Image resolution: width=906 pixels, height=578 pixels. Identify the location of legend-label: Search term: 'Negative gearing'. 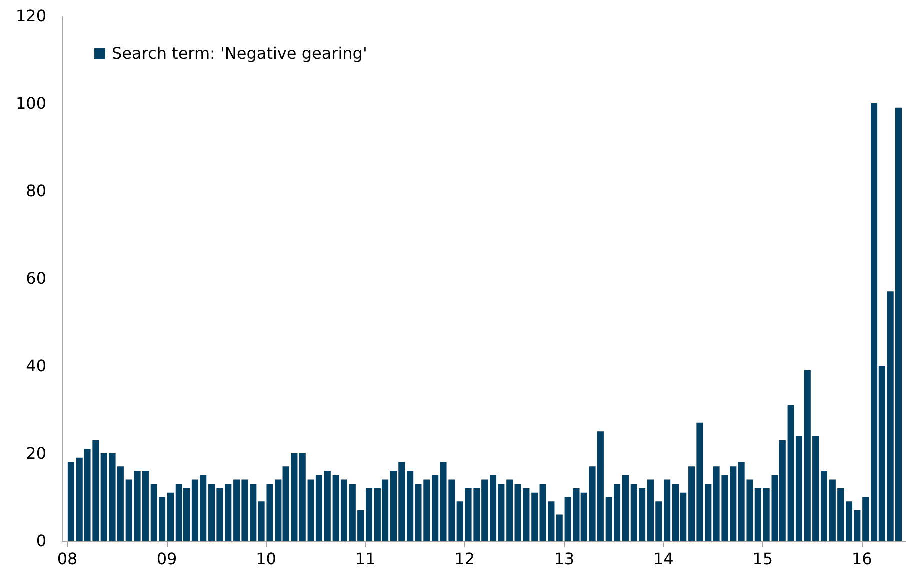
(240, 53).